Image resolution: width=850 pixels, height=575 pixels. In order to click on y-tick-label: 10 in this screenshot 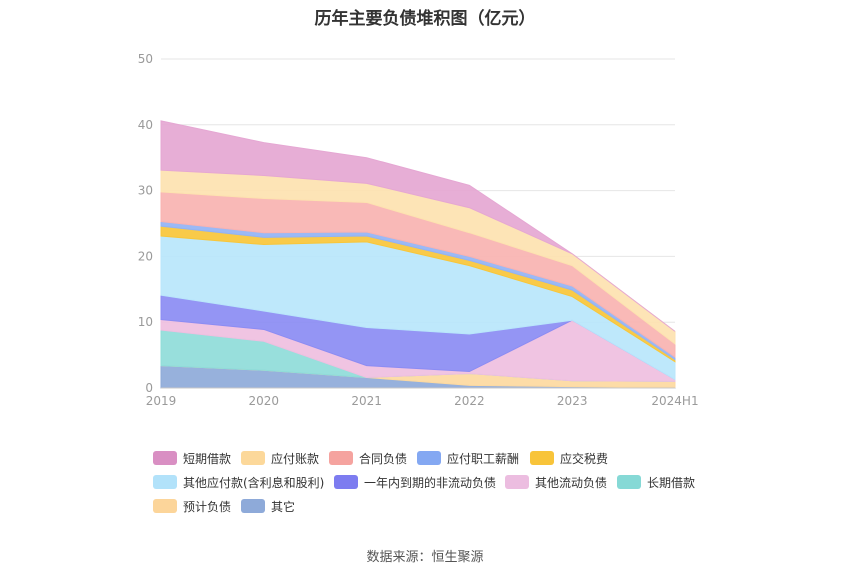, I will do `click(145, 322)`.